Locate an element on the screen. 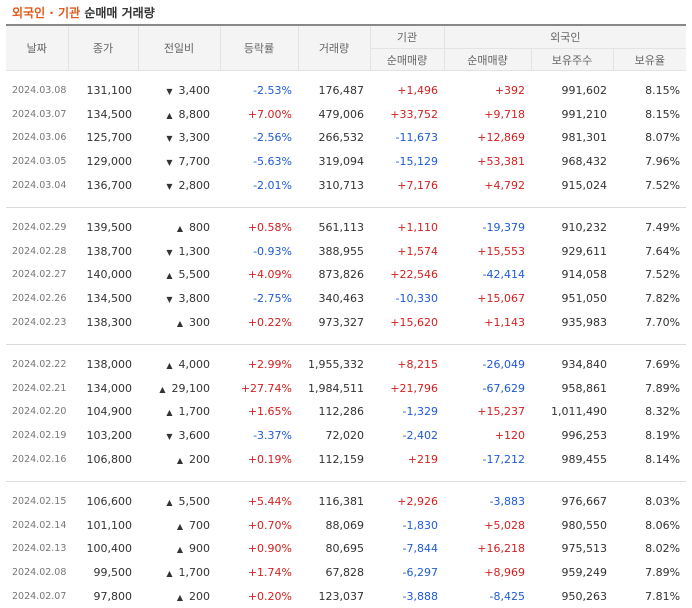 The width and height of the screenshot is (692, 608). cell-volume-value: 479,006 is located at coordinates (341, 114).